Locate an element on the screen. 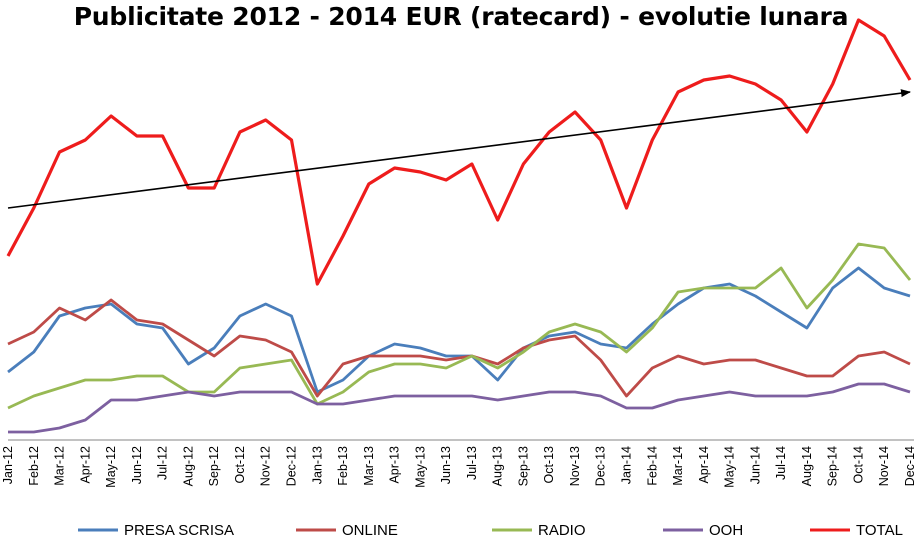 The width and height of the screenshot is (922, 539). legend-label: TOTAL is located at coordinates (879, 530).